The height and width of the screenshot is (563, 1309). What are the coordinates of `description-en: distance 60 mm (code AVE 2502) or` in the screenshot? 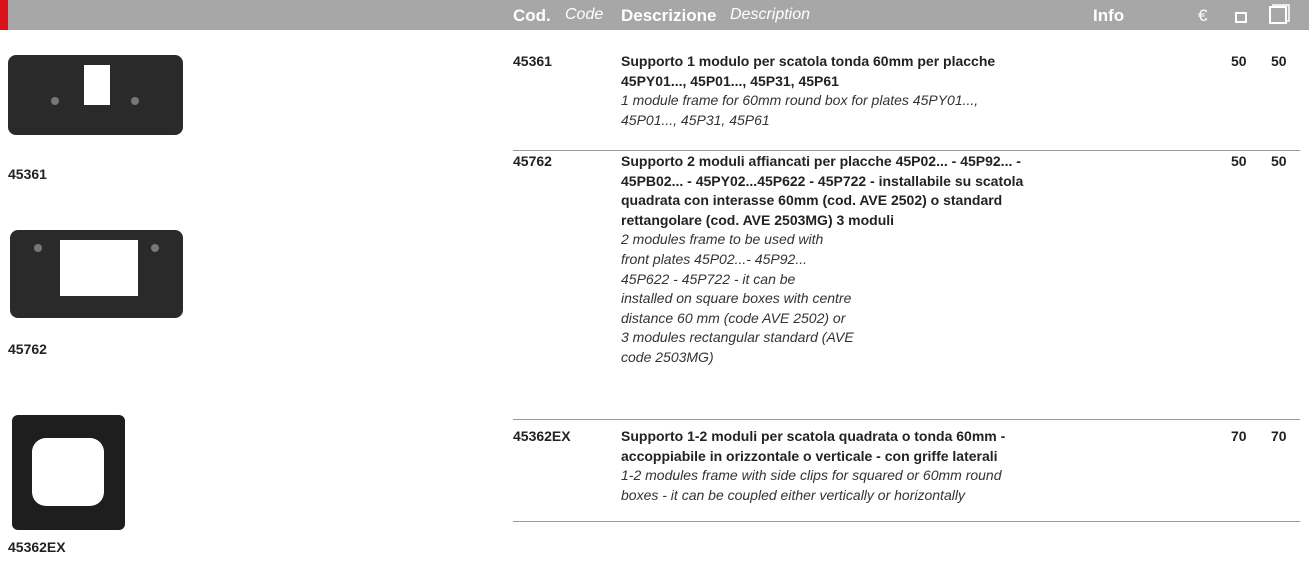 It's located at (733, 317).